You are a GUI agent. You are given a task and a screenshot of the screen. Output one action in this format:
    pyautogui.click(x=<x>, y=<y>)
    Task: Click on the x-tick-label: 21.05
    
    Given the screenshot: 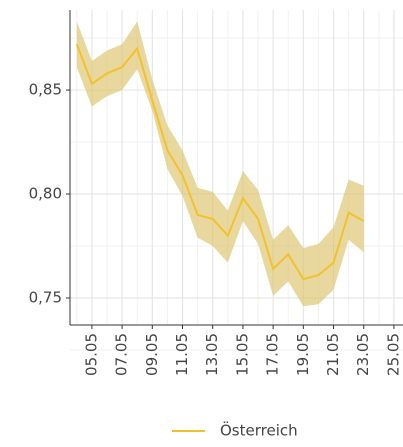 What is the action you would take?
    pyautogui.click(x=333, y=354)
    